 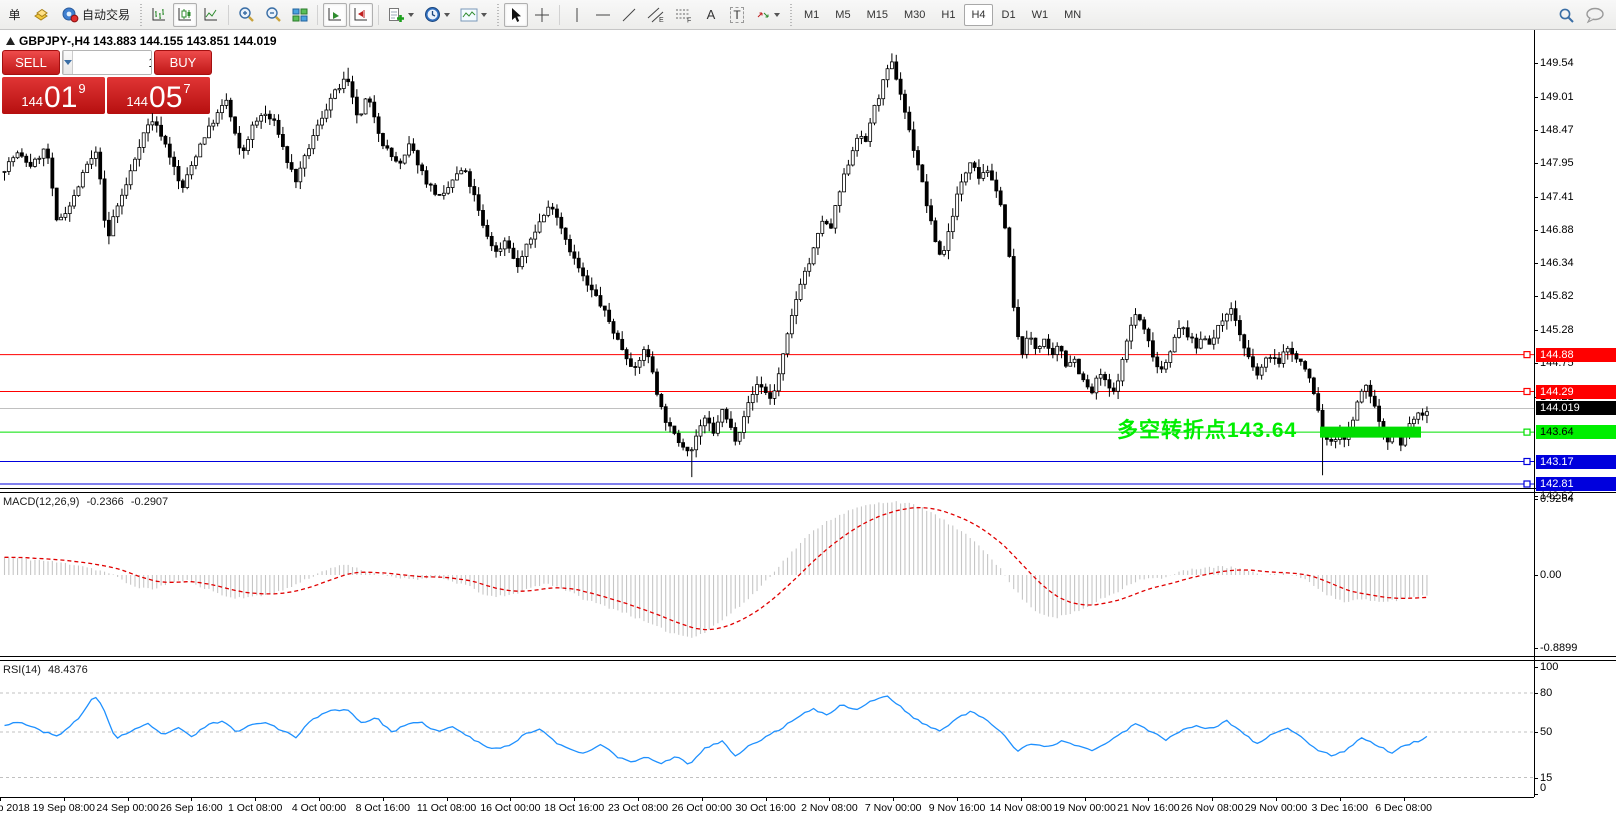 I want to click on crosshair-icon, so click(x=542, y=14).